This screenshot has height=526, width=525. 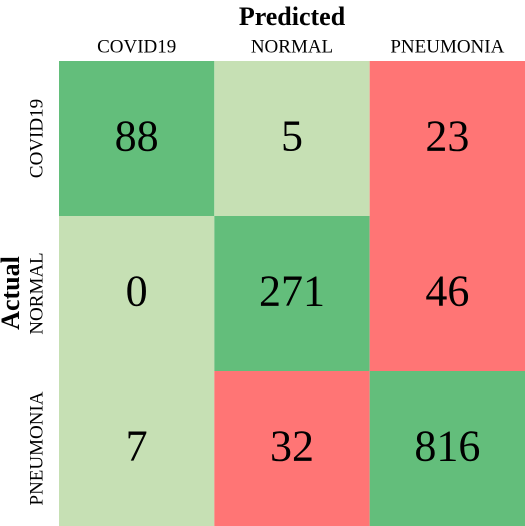 What do you see at coordinates (36, 138) in the screenshot?
I see `y-tick-label: COVID19` at bounding box center [36, 138].